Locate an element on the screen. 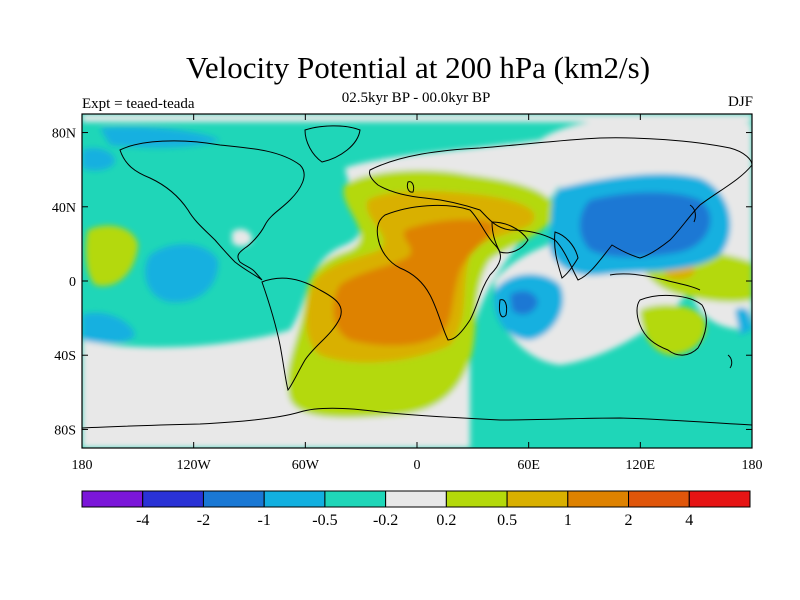 Image resolution: width=800 pixels, height=600 pixels. lon-tick-label: 120W is located at coordinates (194, 465).